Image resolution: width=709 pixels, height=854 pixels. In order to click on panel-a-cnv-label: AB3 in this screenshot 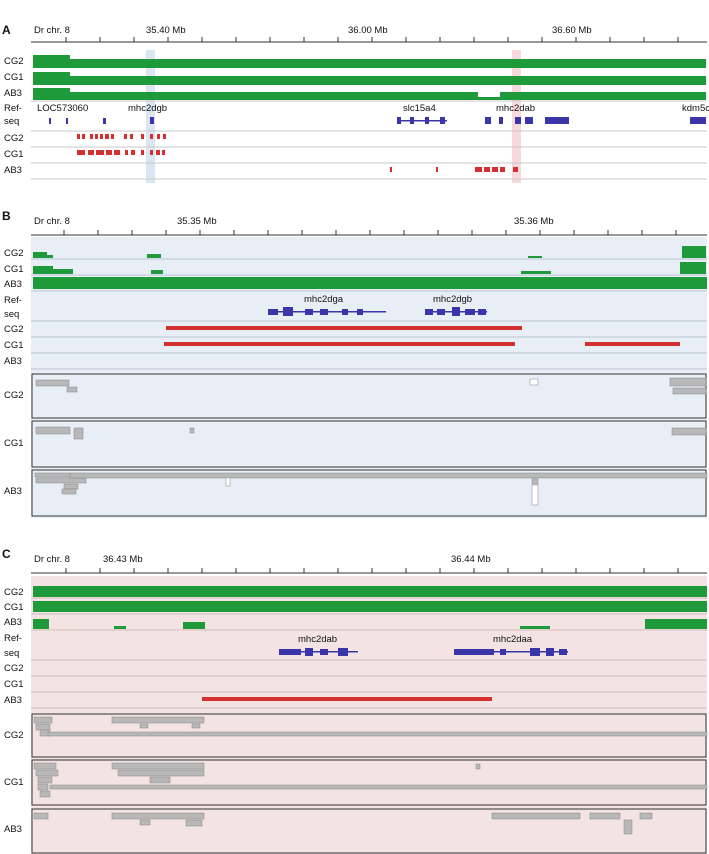, I will do `click(13, 170)`.